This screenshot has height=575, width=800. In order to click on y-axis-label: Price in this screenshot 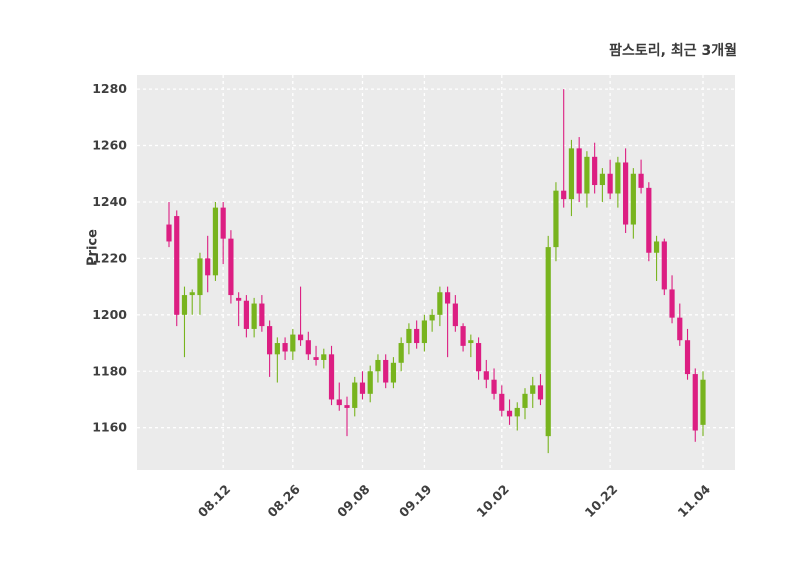, I will do `click(93, 247)`.